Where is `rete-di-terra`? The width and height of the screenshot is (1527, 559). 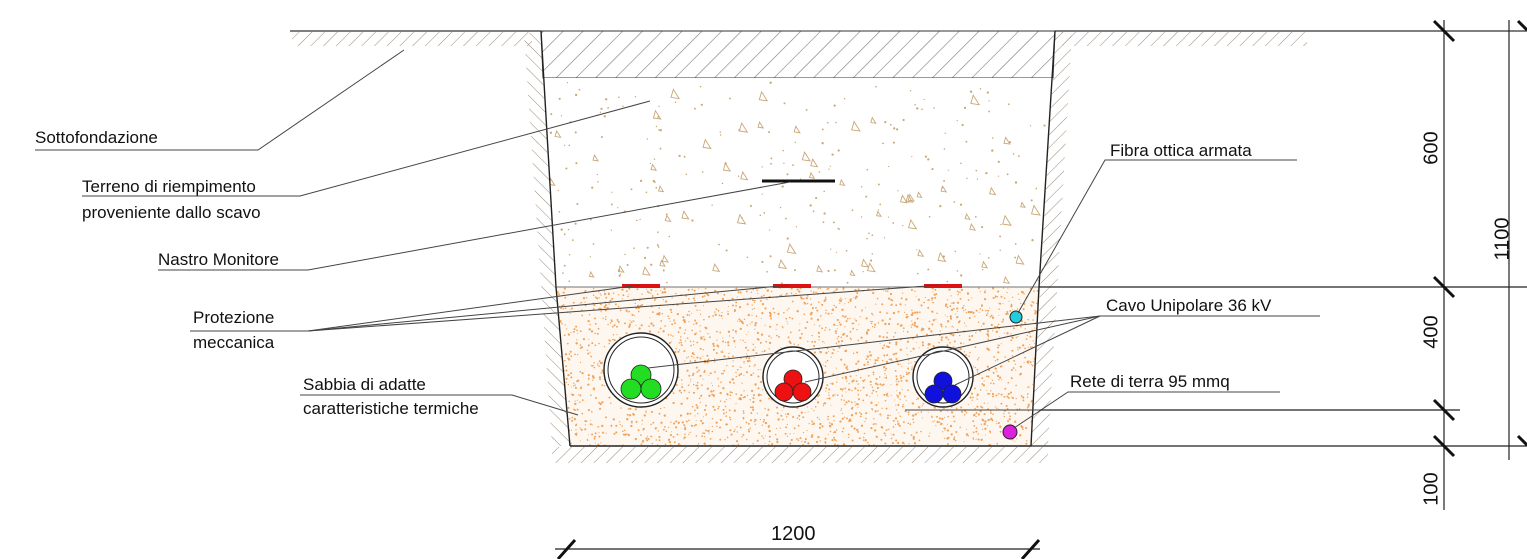 rete-di-terra is located at coordinates (1010, 432).